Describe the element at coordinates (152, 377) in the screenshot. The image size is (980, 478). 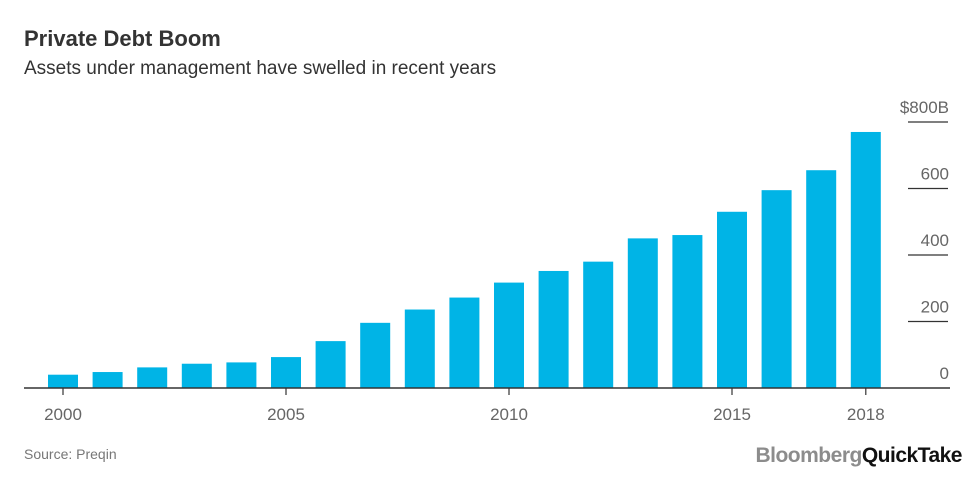
I see `bar-2002` at that location.